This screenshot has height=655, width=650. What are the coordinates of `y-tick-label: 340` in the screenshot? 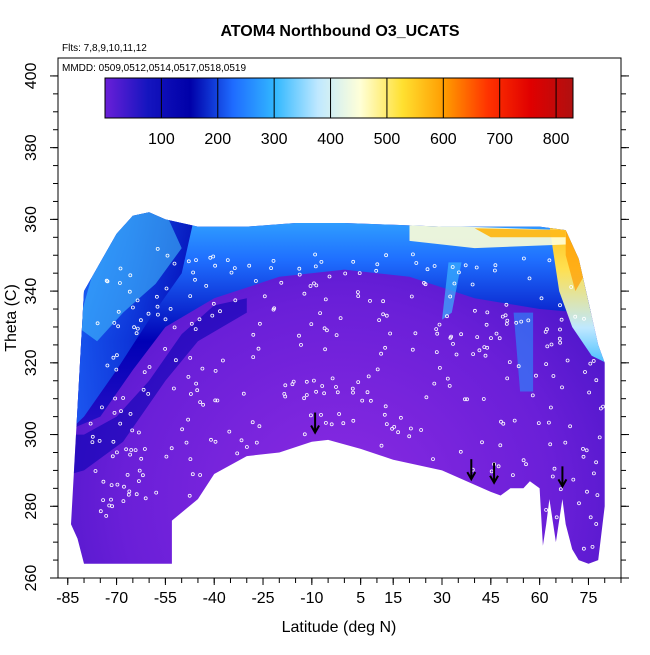 It's located at (31, 291).